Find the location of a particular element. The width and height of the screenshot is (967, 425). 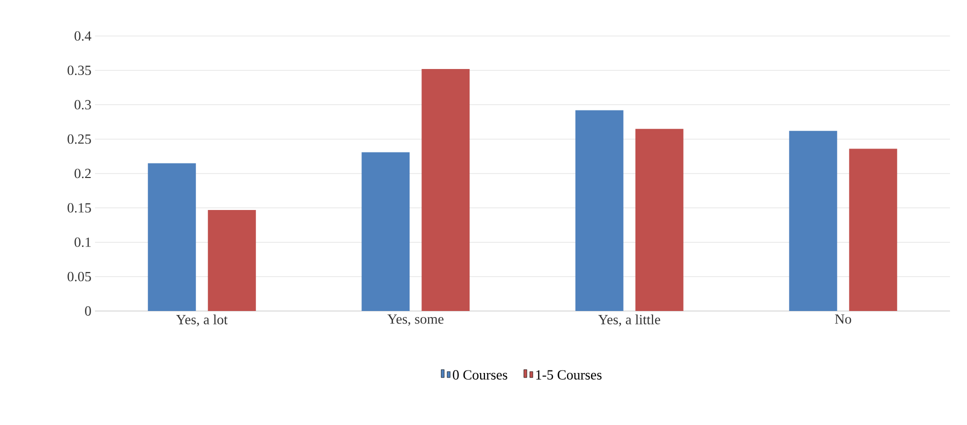

y-tick-label: 0.3 is located at coordinates (82, 105).